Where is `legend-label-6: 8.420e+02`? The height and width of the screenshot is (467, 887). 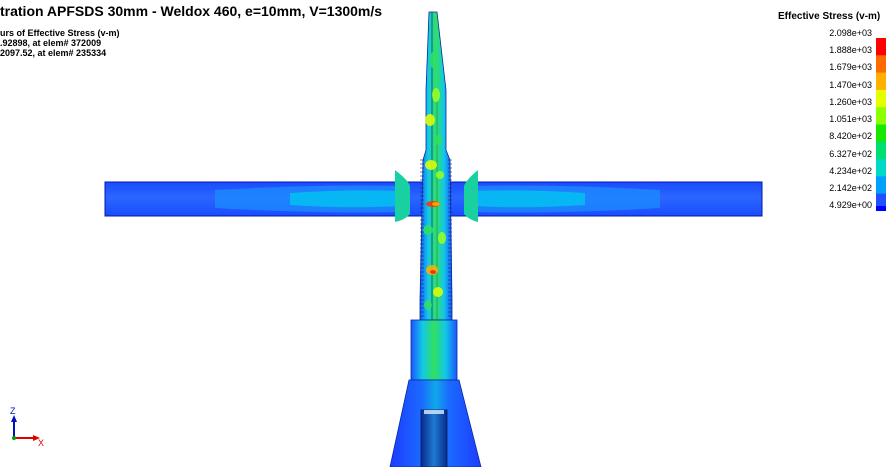
legend-label-6: 8.420e+02 is located at coordinates (850, 136).